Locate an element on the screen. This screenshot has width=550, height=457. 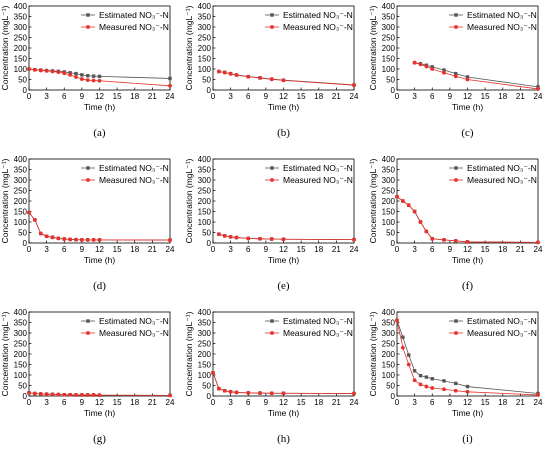
x-tick-label: 6 is located at coordinates (432, 402).